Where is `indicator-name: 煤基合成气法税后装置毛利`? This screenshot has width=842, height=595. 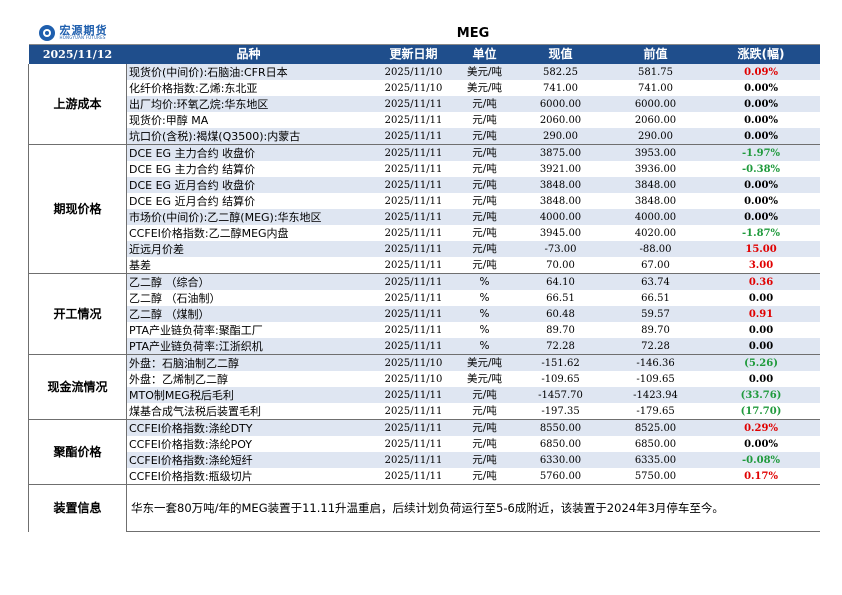 indicator-name: 煤基合成气法税后装置毛利 is located at coordinates (248, 411).